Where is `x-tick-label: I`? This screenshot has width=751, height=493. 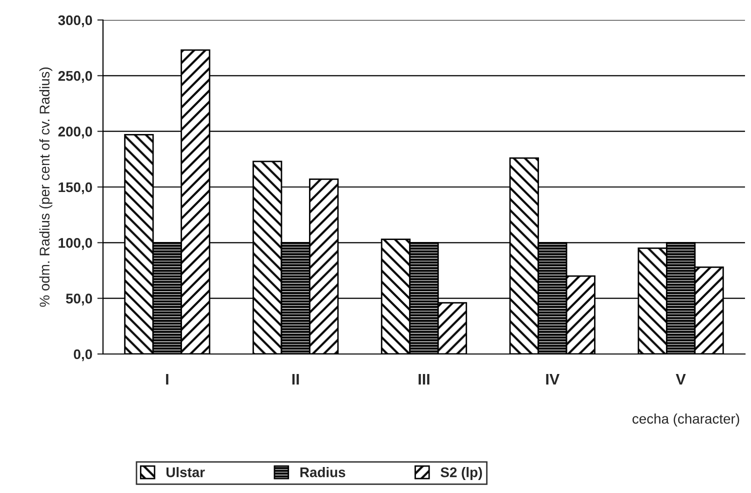
x-tick-label: I is located at coordinates (167, 379).